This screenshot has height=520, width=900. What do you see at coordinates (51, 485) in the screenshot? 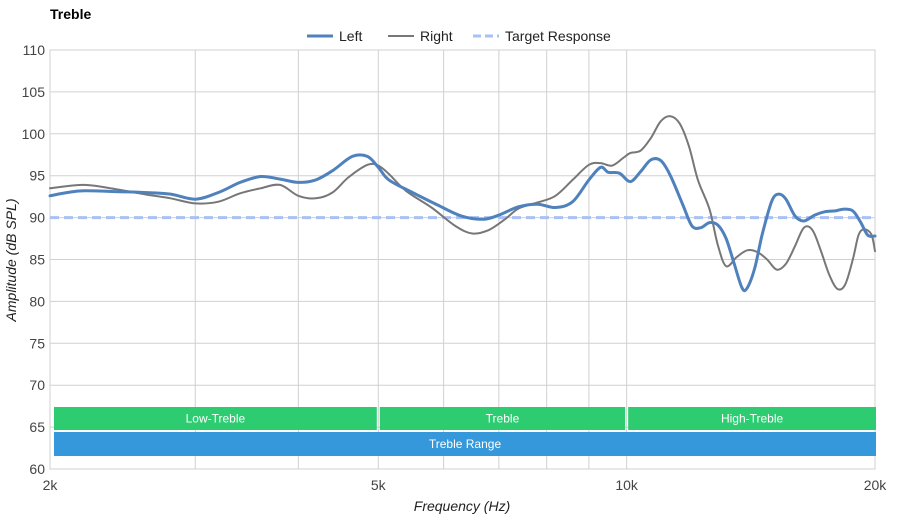
I see `x-tick-label: 2k` at bounding box center [51, 485].